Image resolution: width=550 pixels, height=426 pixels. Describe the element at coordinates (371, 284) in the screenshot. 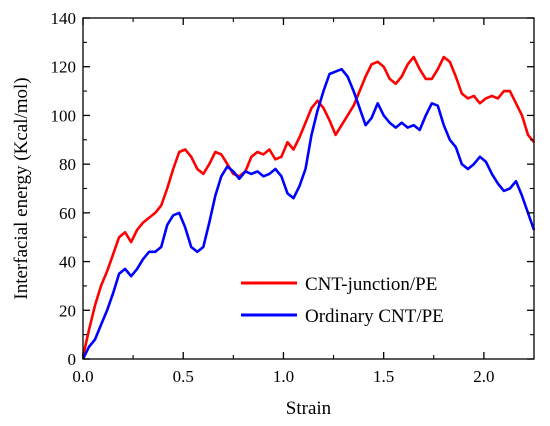

I see `legend-label-cnt-junction: CNT-junction/PE` at that location.